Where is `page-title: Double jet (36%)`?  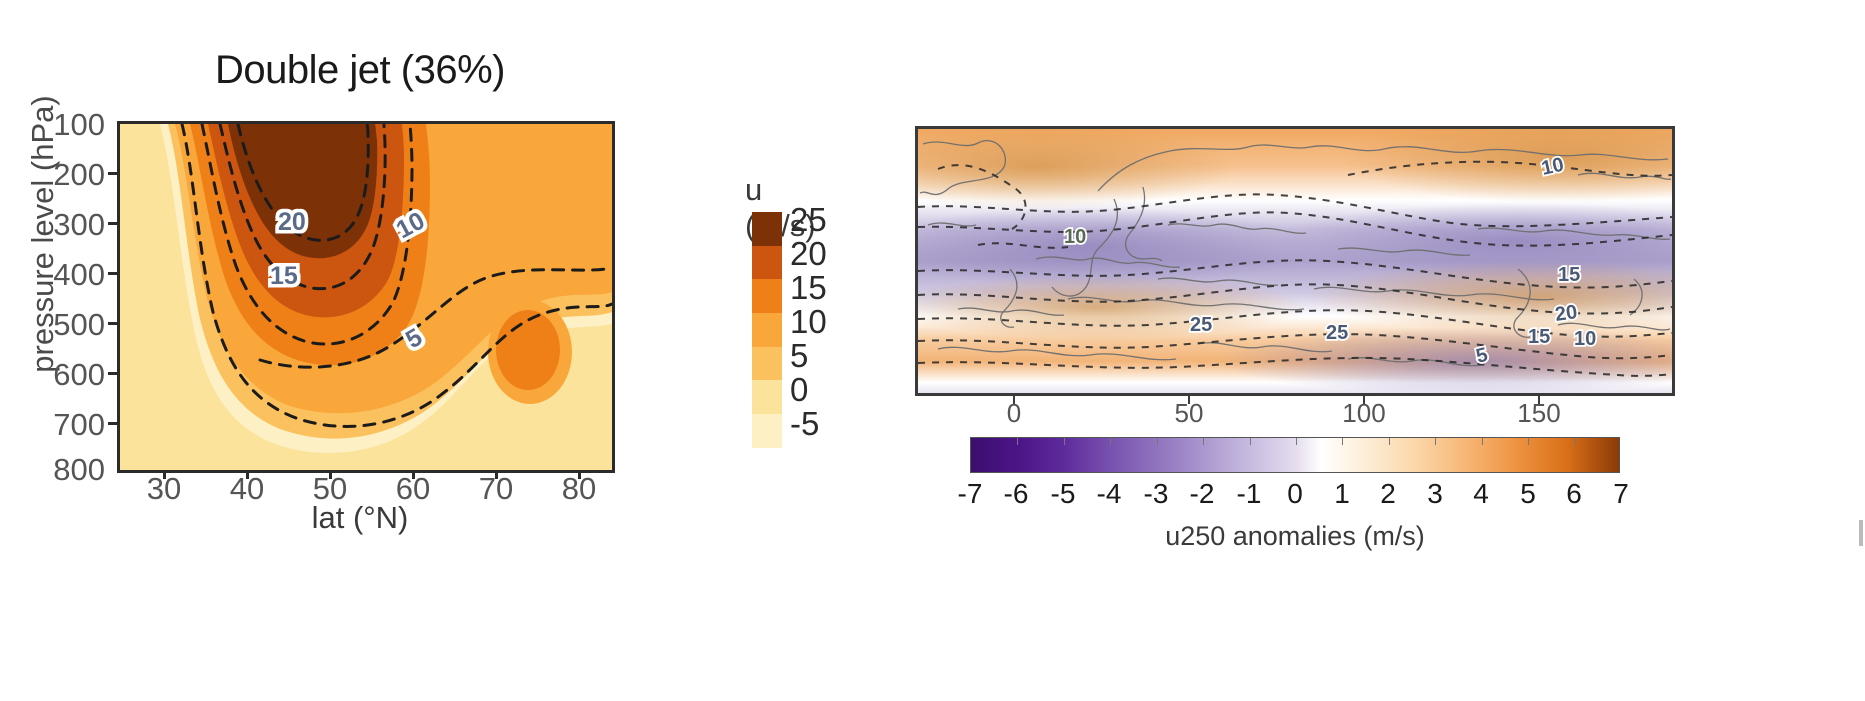 page-title: Double jet (36%) is located at coordinates (360, 70).